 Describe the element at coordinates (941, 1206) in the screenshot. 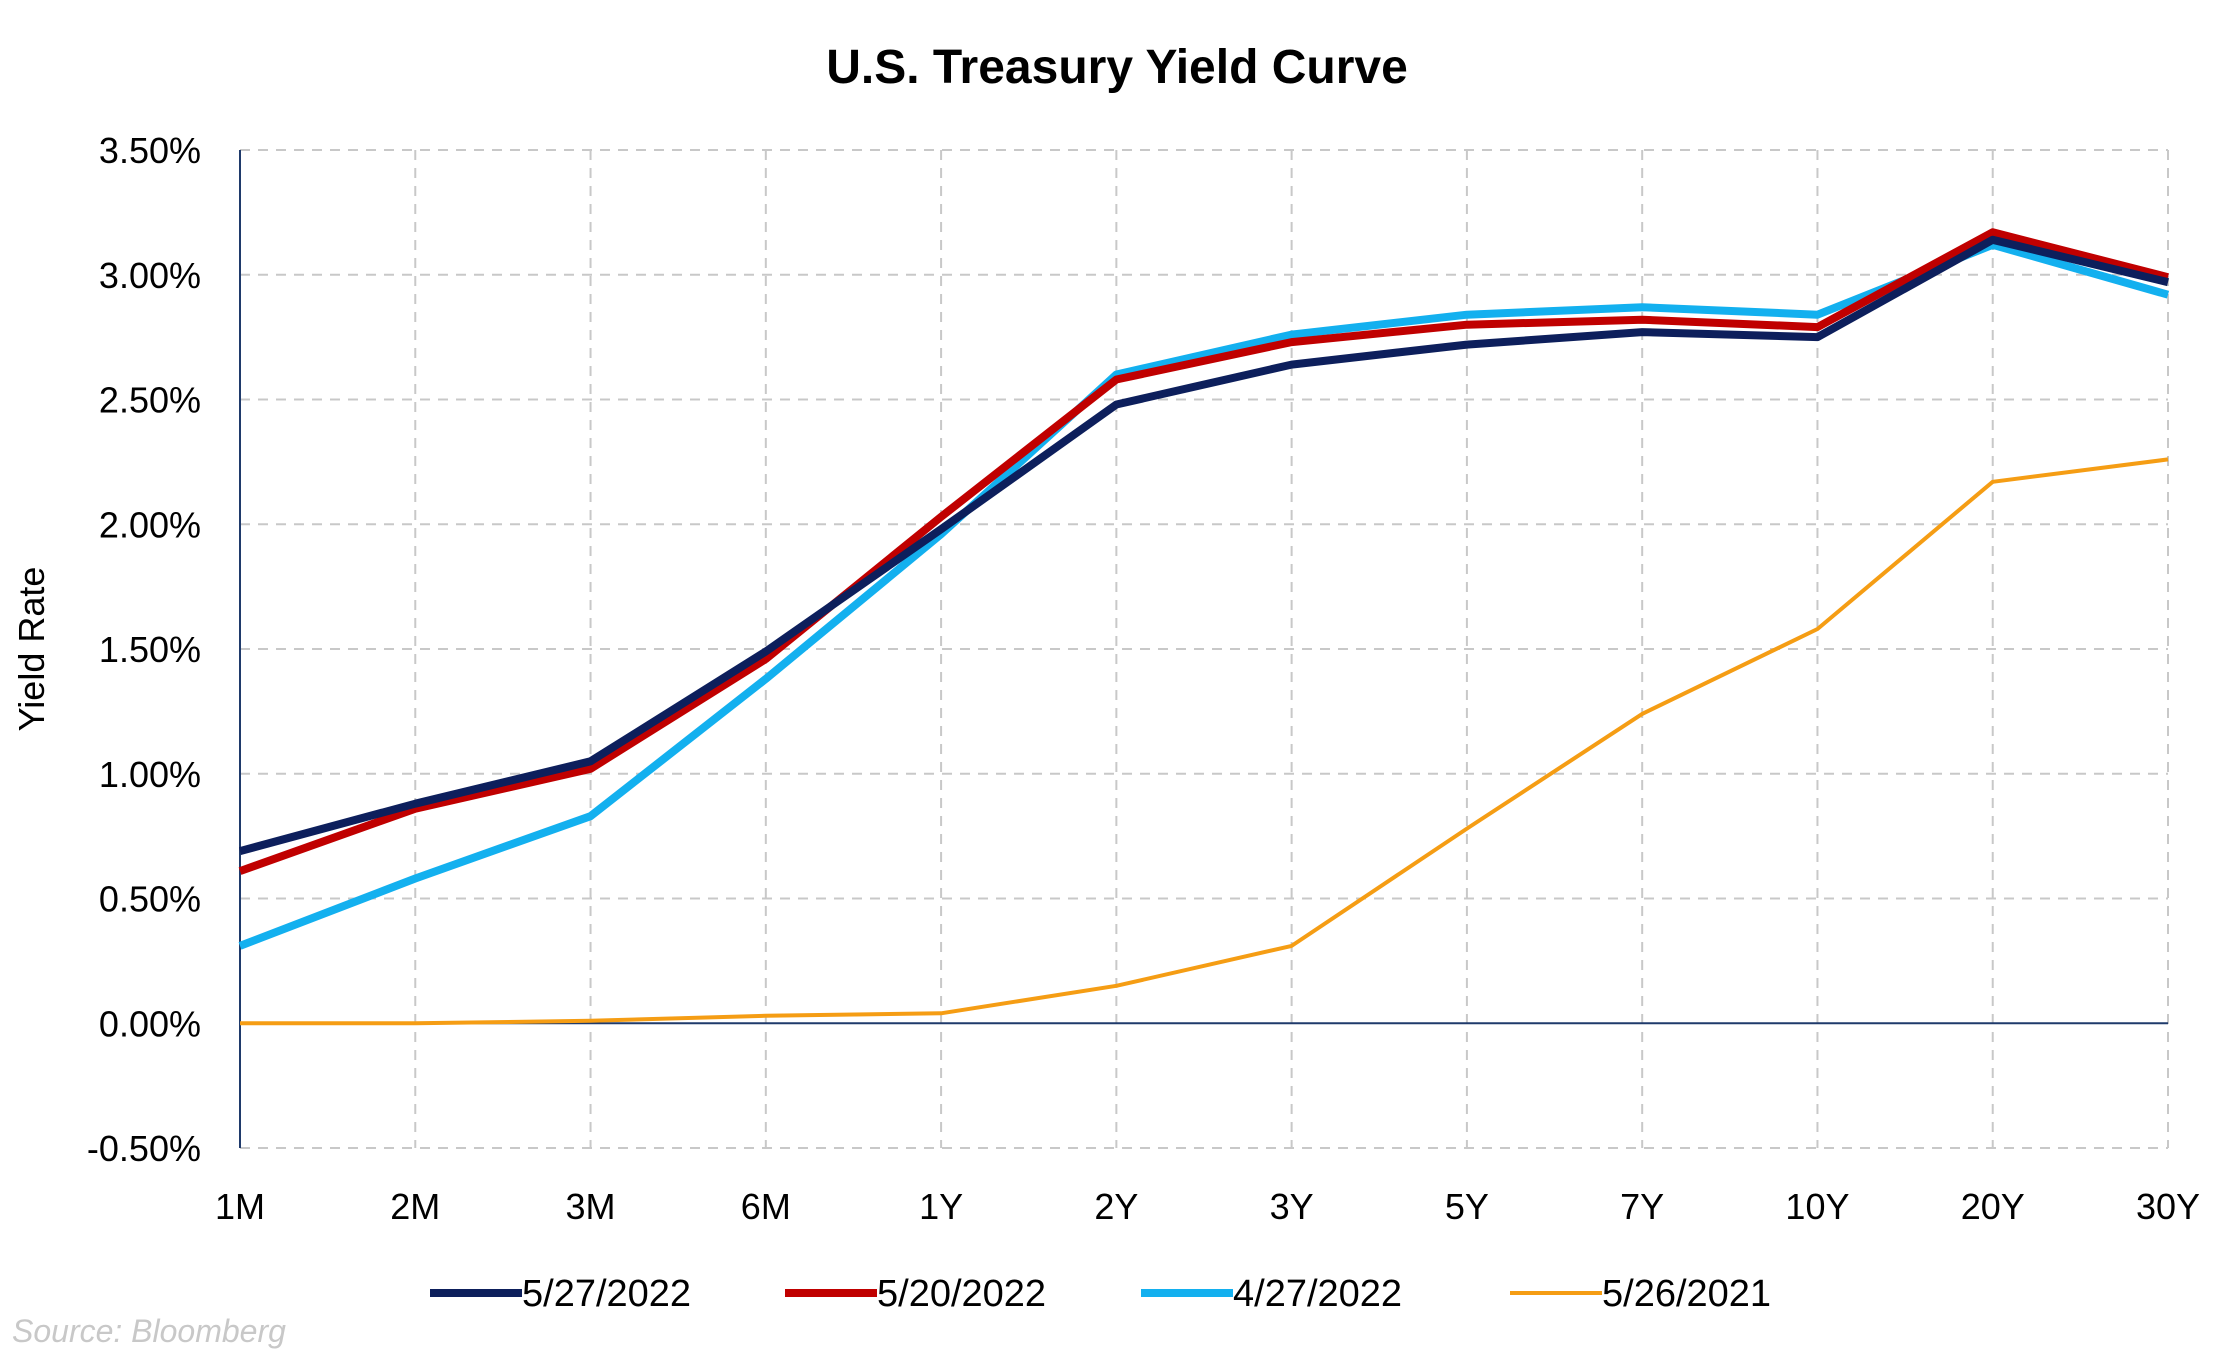

I see `x-tick-label: 1Y` at that location.